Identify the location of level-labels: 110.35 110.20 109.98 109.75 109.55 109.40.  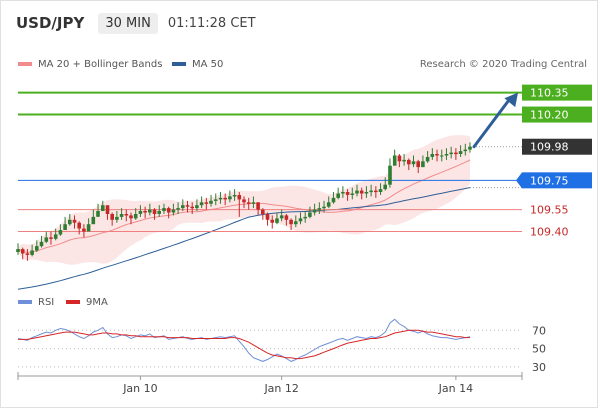
(554, 161).